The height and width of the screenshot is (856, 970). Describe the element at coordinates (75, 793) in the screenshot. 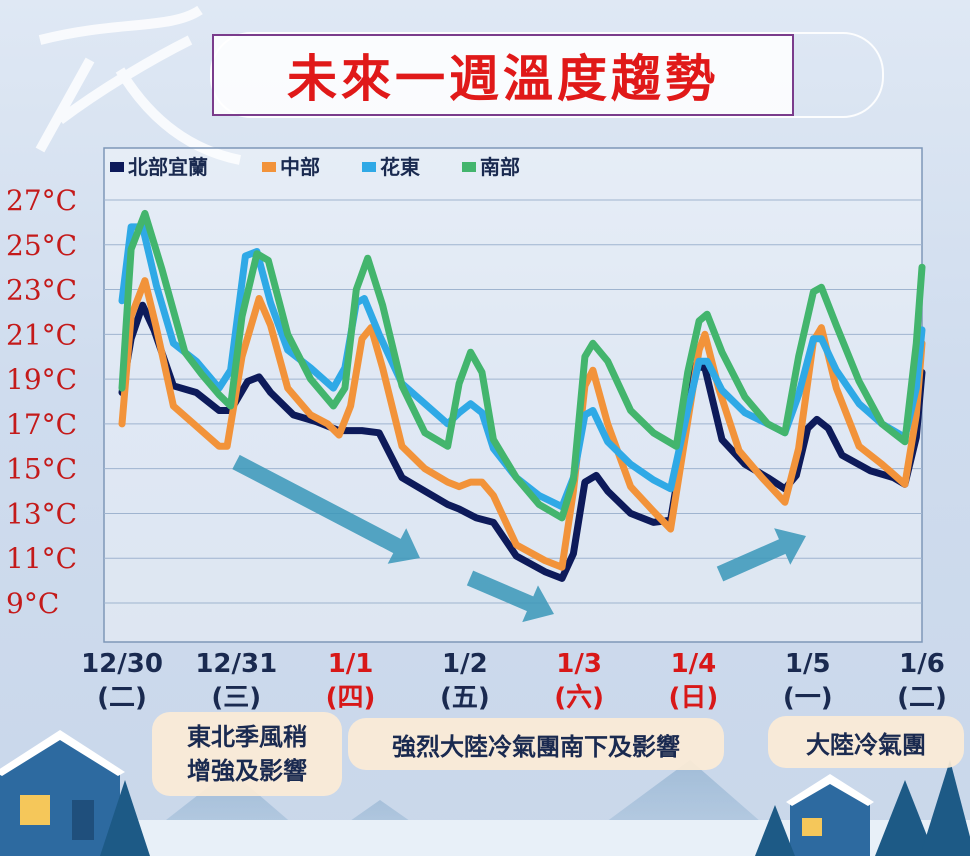

I see `house-left-icon` at that location.